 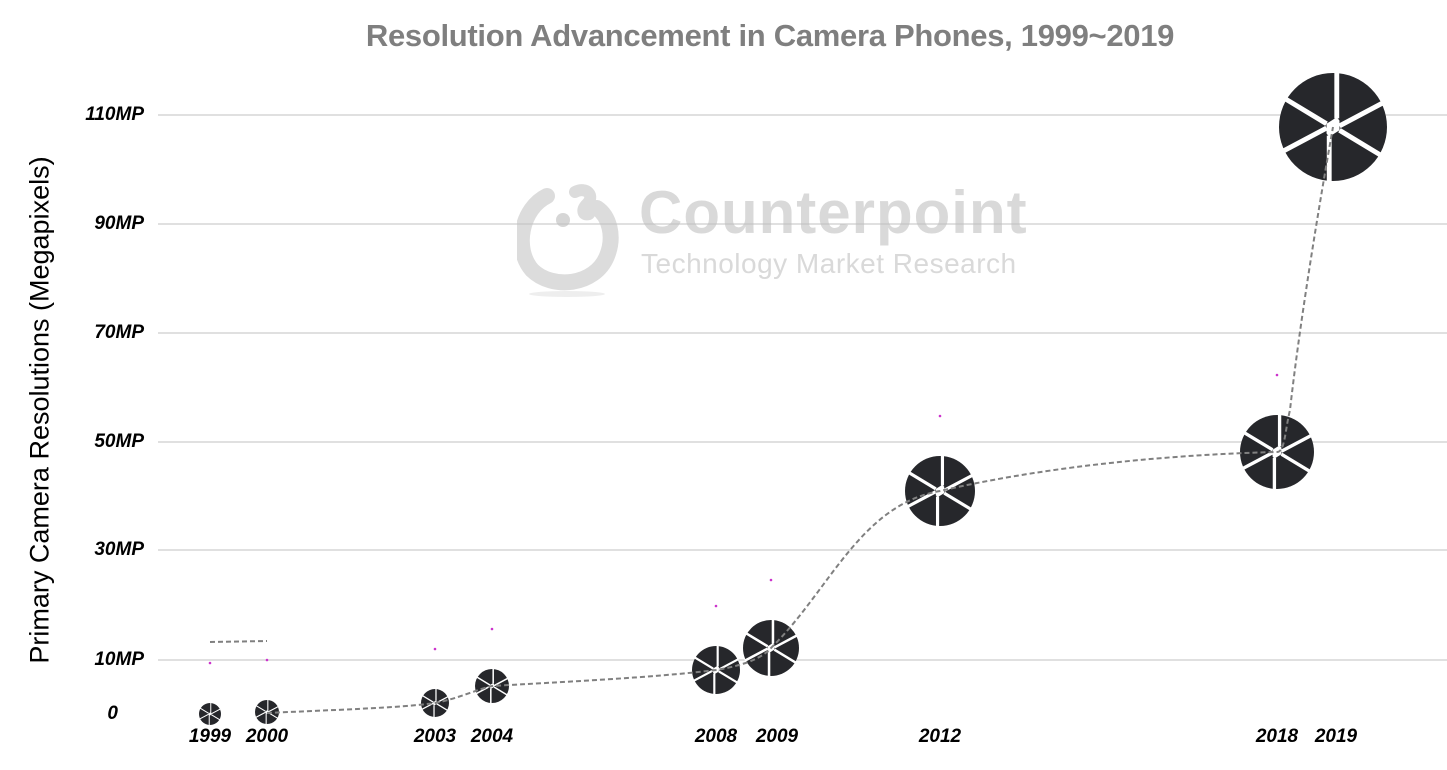 I want to click on counterpoint-watermark: Counterpoint Technology Market Research, so click(x=785, y=238).